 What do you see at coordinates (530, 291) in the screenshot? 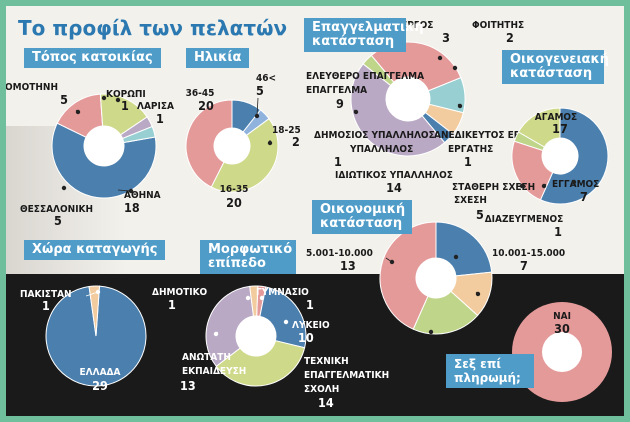
I see `pie-category-label: 15.001-25.000` at bounding box center [530, 291].